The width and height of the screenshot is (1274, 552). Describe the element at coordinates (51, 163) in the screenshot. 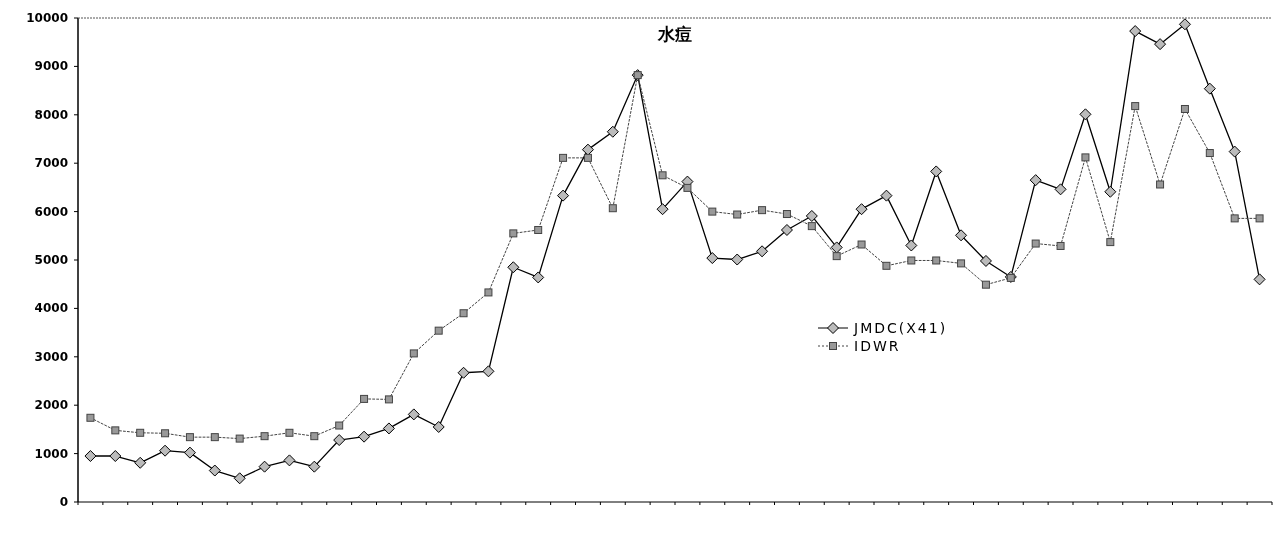

I see `y-tick-label: 7000` at that location.